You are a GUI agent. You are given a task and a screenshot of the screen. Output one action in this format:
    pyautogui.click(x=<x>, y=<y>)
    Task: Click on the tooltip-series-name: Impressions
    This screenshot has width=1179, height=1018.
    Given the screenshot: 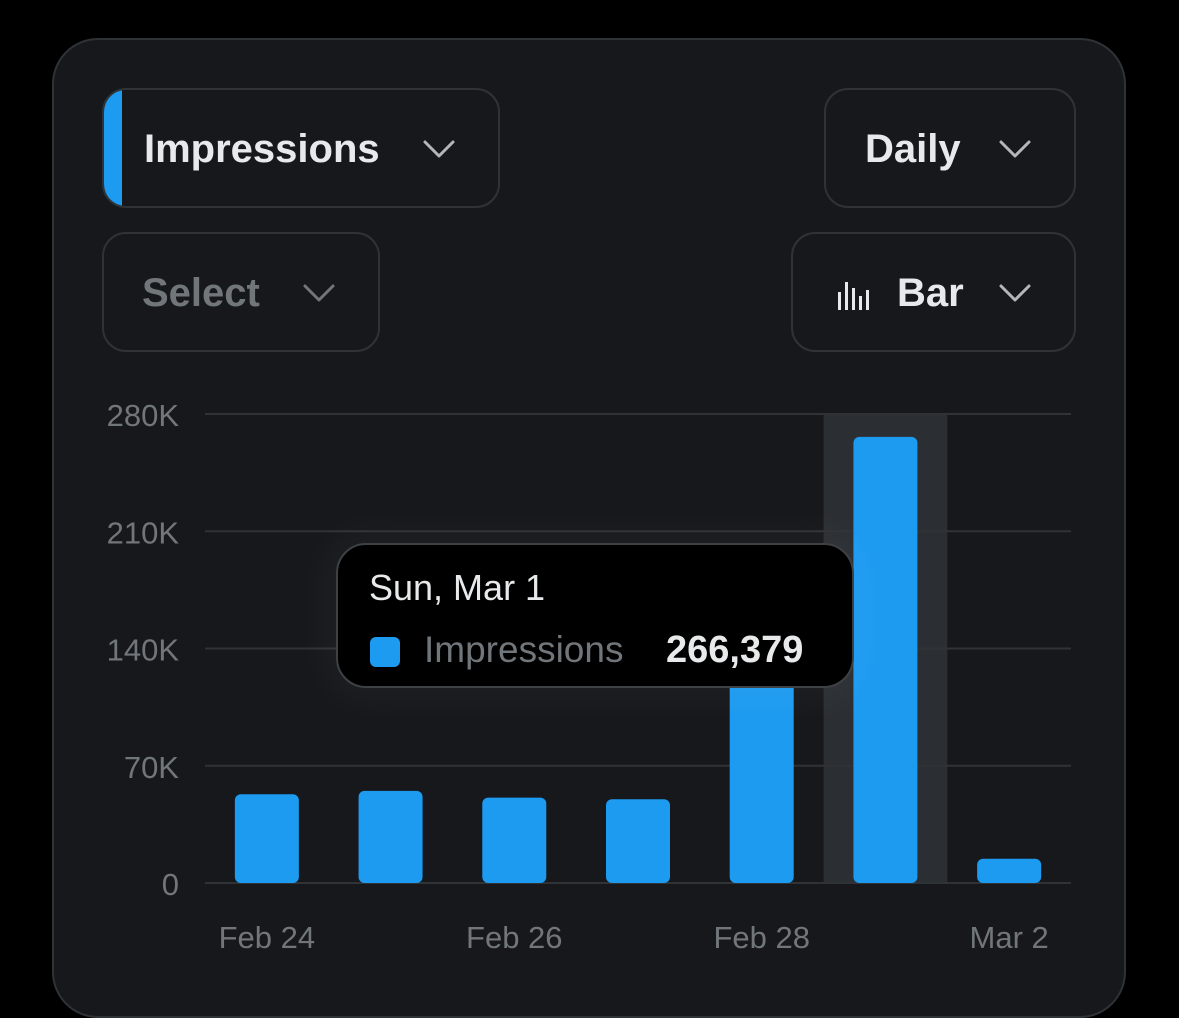 What is the action you would take?
    pyautogui.click(x=524, y=649)
    